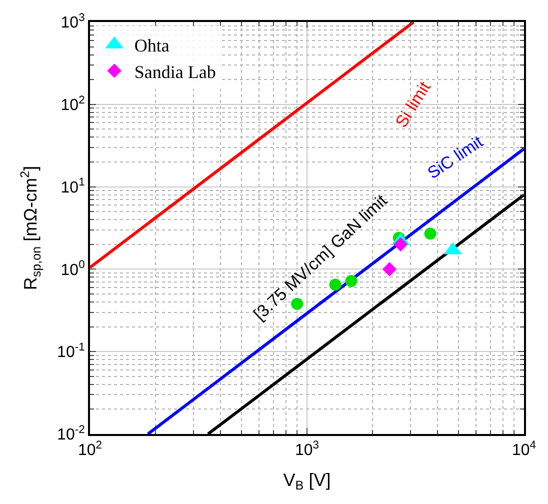  What do you see at coordinates (72, 104) in the screenshot?
I see `y-tick-label: 10$^{2}$` at bounding box center [72, 104].